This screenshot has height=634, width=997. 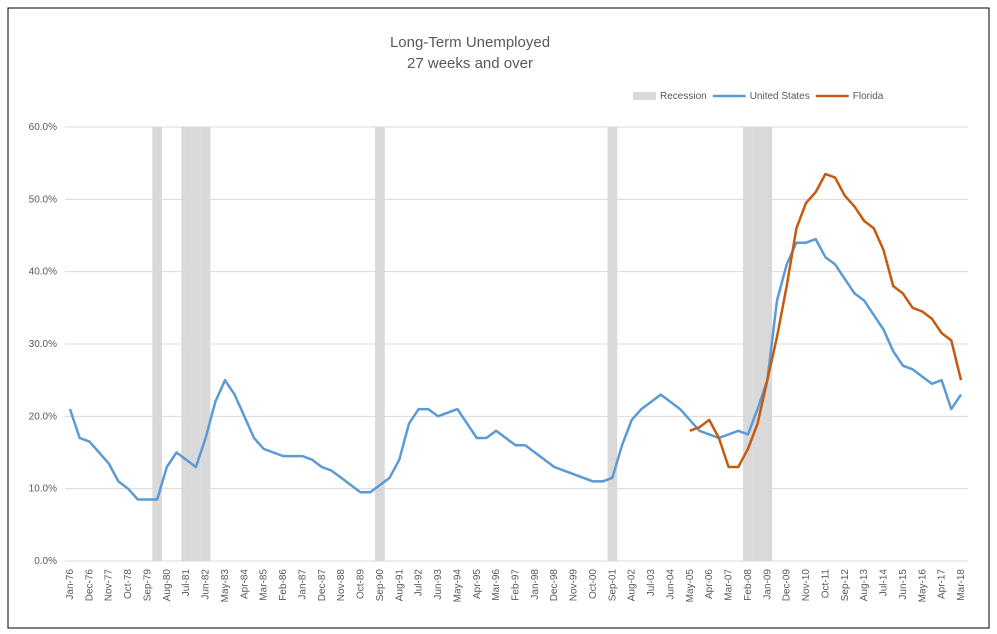 I want to click on x-tick-label: Feb-97, so click(x=516, y=585).